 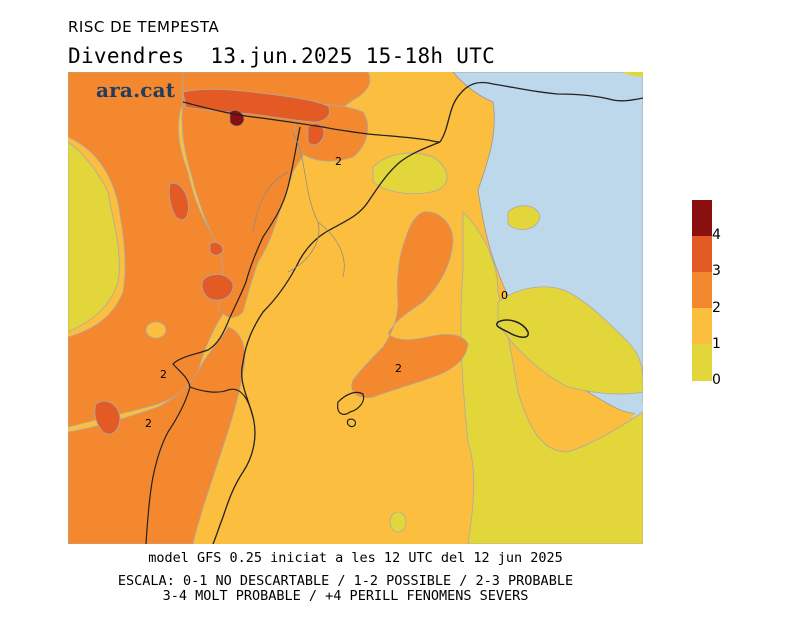 What do you see at coordinates (351, 403) in the screenshot?
I see `island-mallorca` at bounding box center [351, 403].